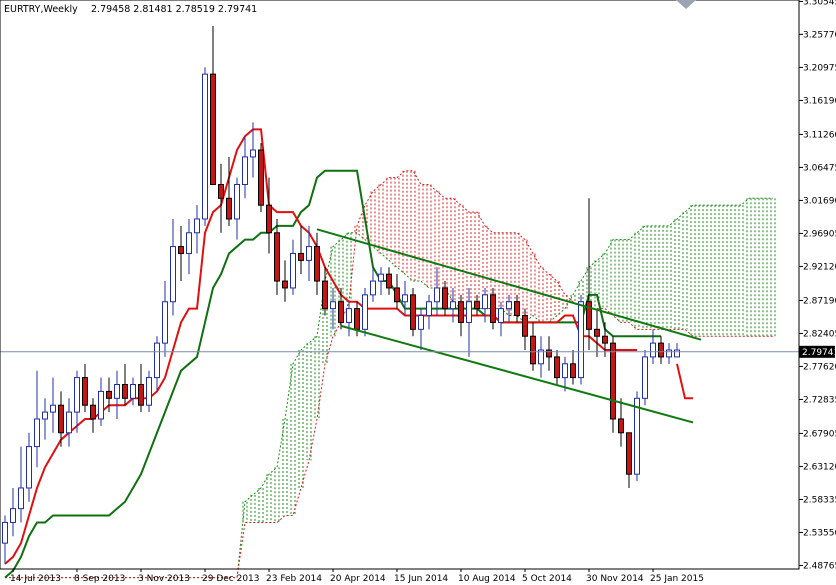  I want to click on channel-upper-line, so click(509, 284).